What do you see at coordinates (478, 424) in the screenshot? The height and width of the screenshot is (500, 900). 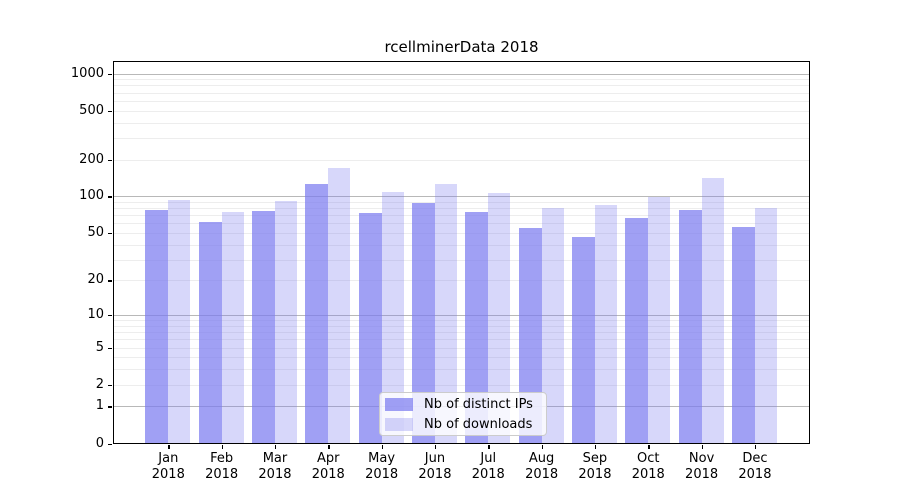 I see `legend-label: Nb of downloads` at bounding box center [478, 424].